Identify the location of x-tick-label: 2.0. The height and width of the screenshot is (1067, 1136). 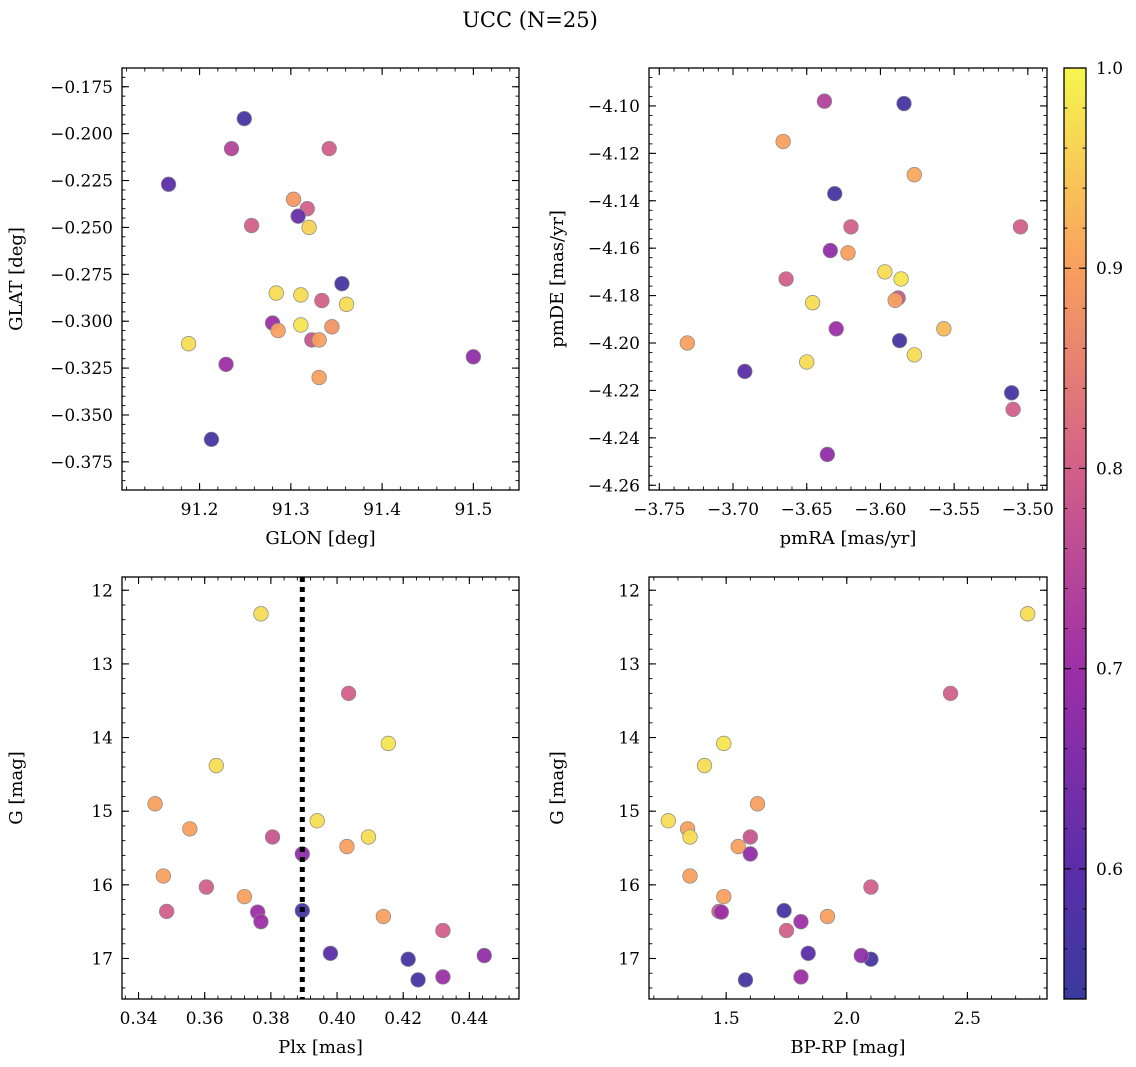
(846, 1019).